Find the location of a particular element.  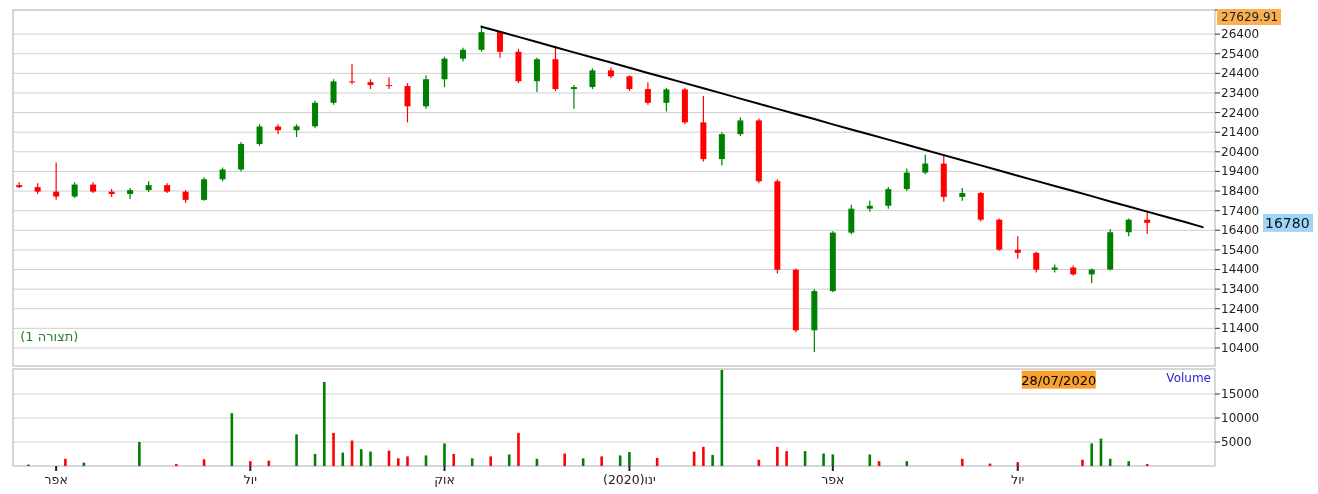

y-tick-label: 11400 is located at coordinates (1240, 328).